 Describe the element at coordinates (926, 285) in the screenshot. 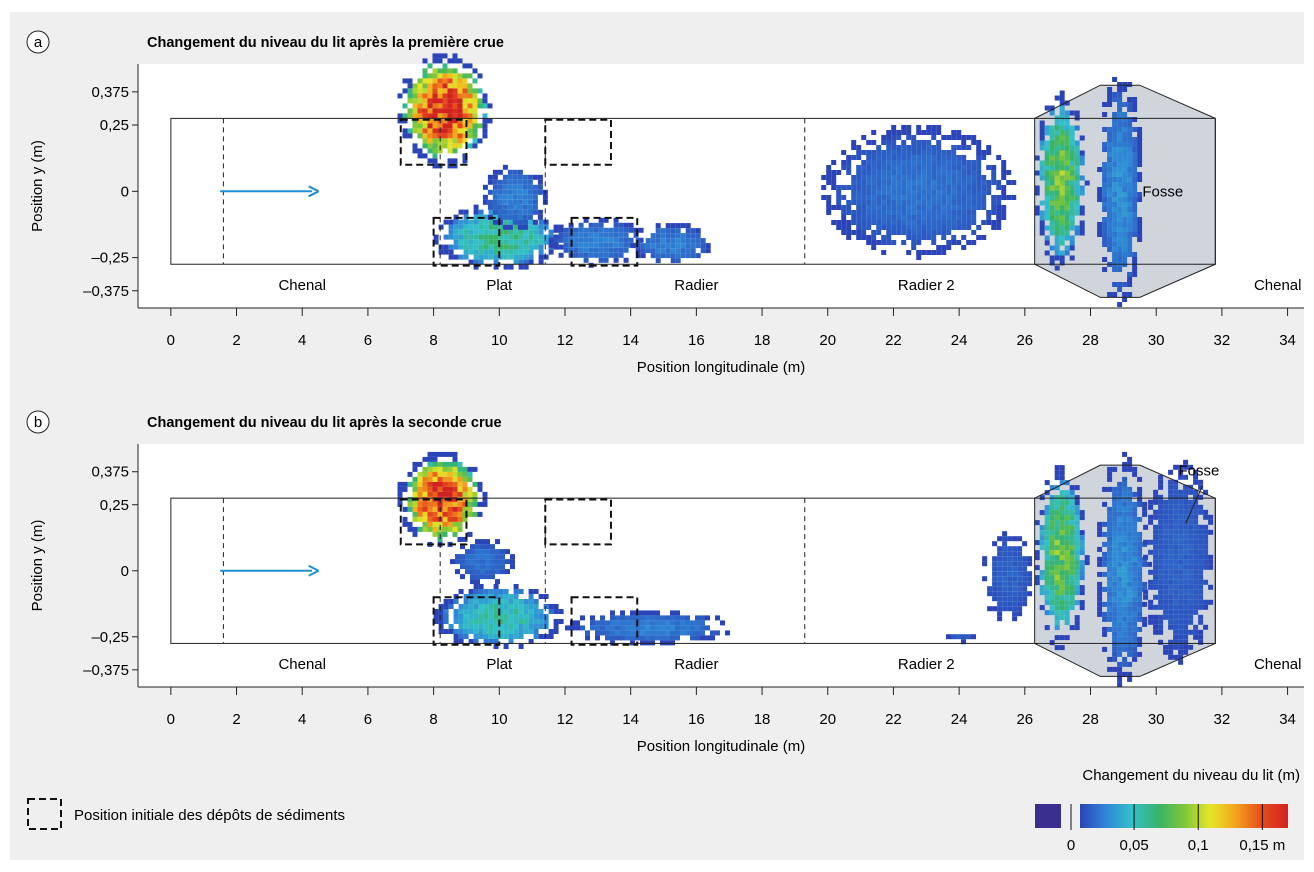

I see `zone-label: Radier 2` at that location.